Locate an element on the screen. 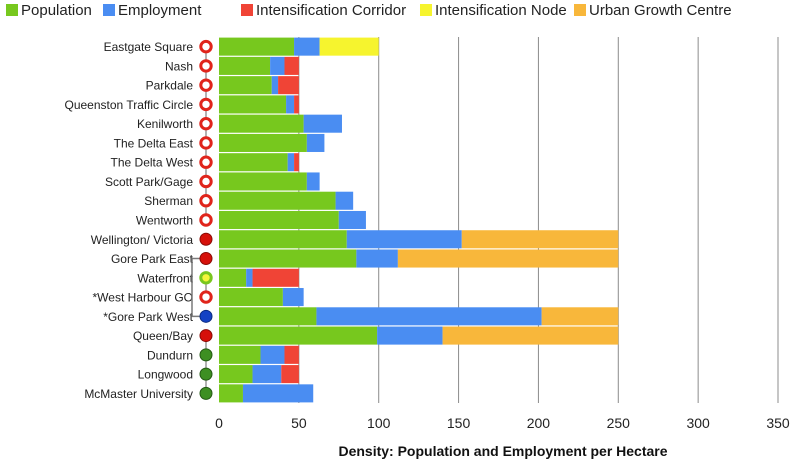 This screenshot has height=465, width=800. bar-gore-park-west-employment is located at coordinates (429, 316).